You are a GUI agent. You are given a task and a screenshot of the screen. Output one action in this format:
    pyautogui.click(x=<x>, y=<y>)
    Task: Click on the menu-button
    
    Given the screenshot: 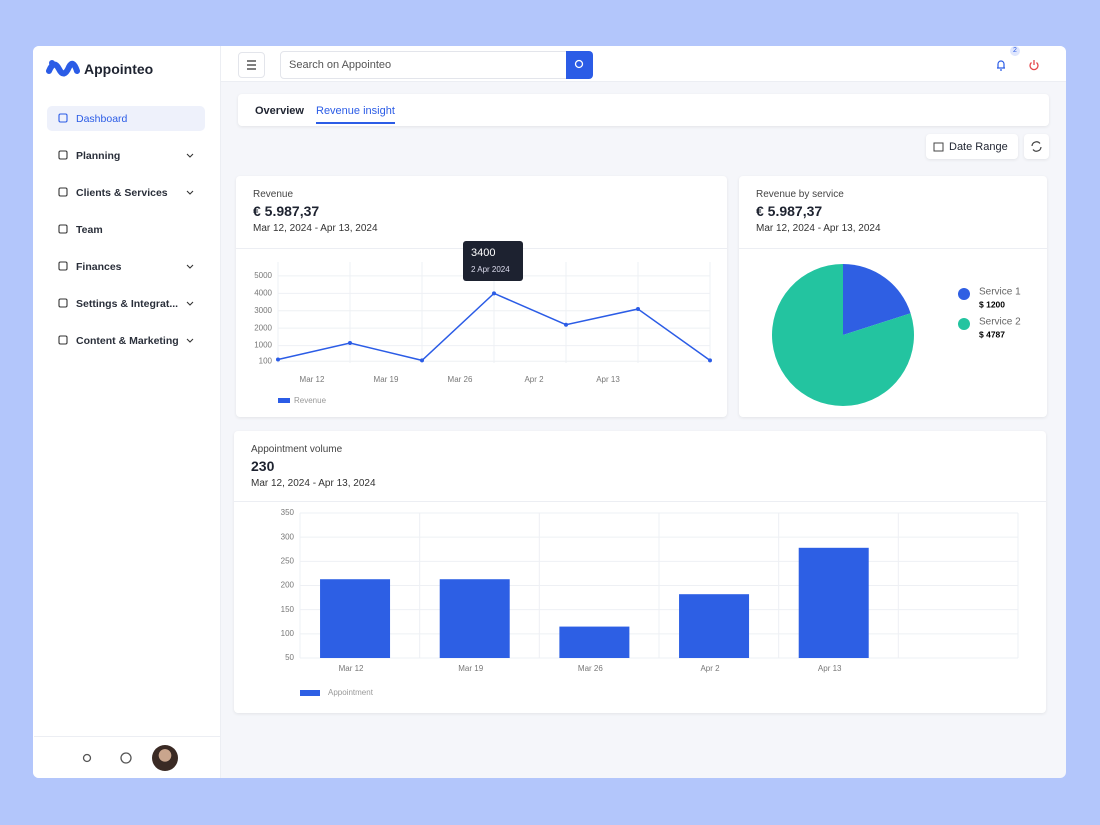 What is the action you would take?
    pyautogui.click(x=251, y=65)
    